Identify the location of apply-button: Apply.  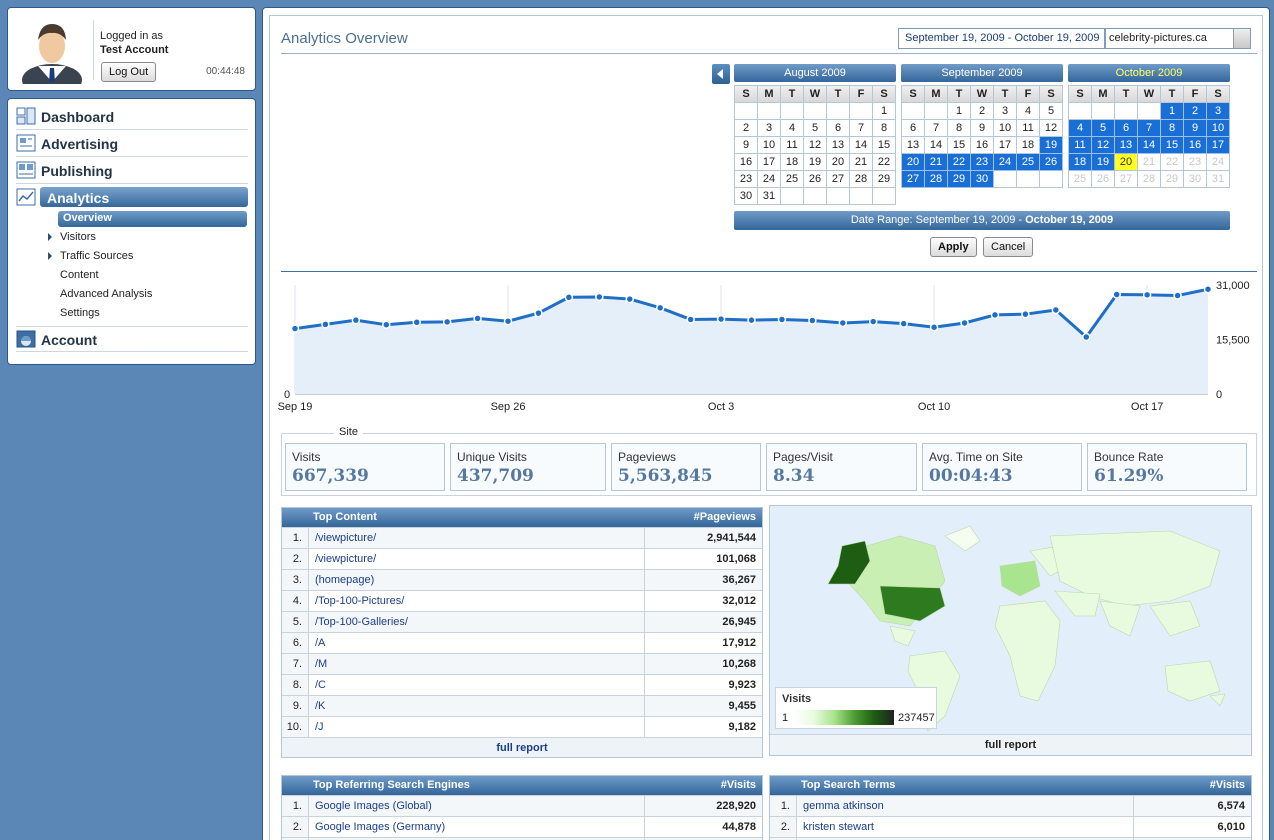
(953, 247).